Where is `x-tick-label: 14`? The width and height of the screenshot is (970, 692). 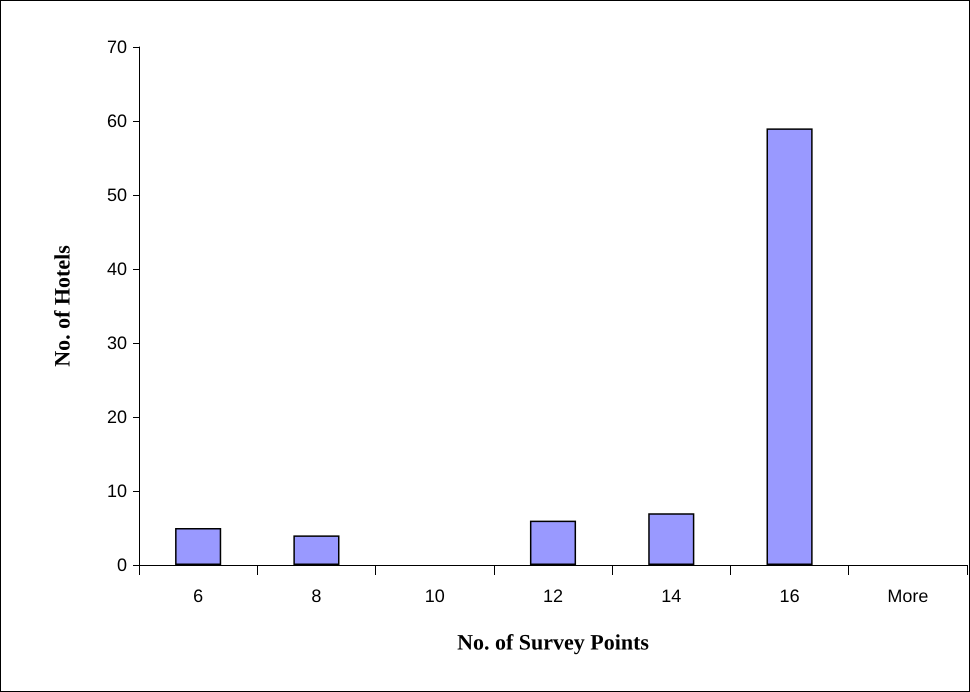
x-tick-label: 14 is located at coordinates (671, 596).